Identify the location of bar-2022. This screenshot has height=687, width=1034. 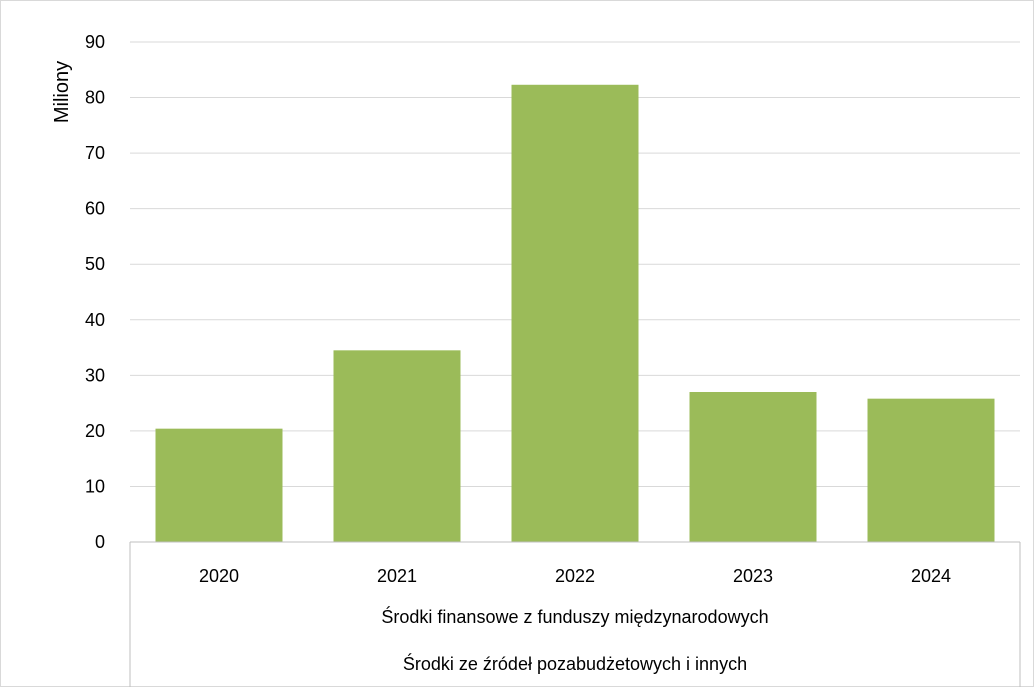
(575, 313).